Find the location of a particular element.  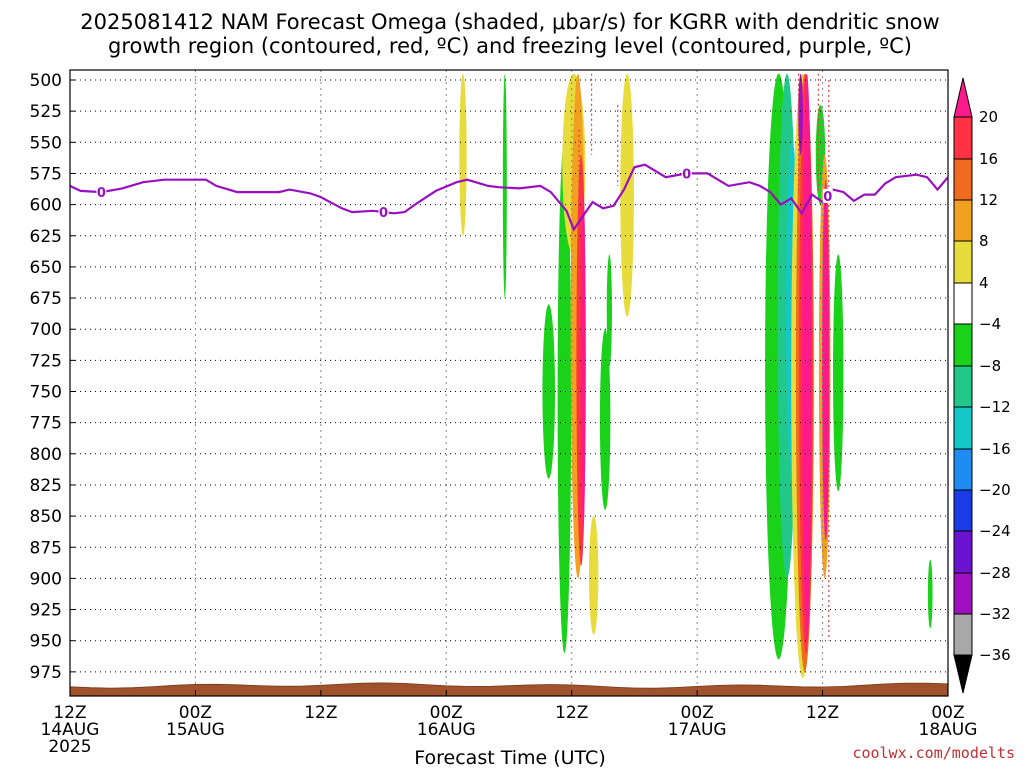

y-tick-label: 675 is located at coordinates (46, 299).